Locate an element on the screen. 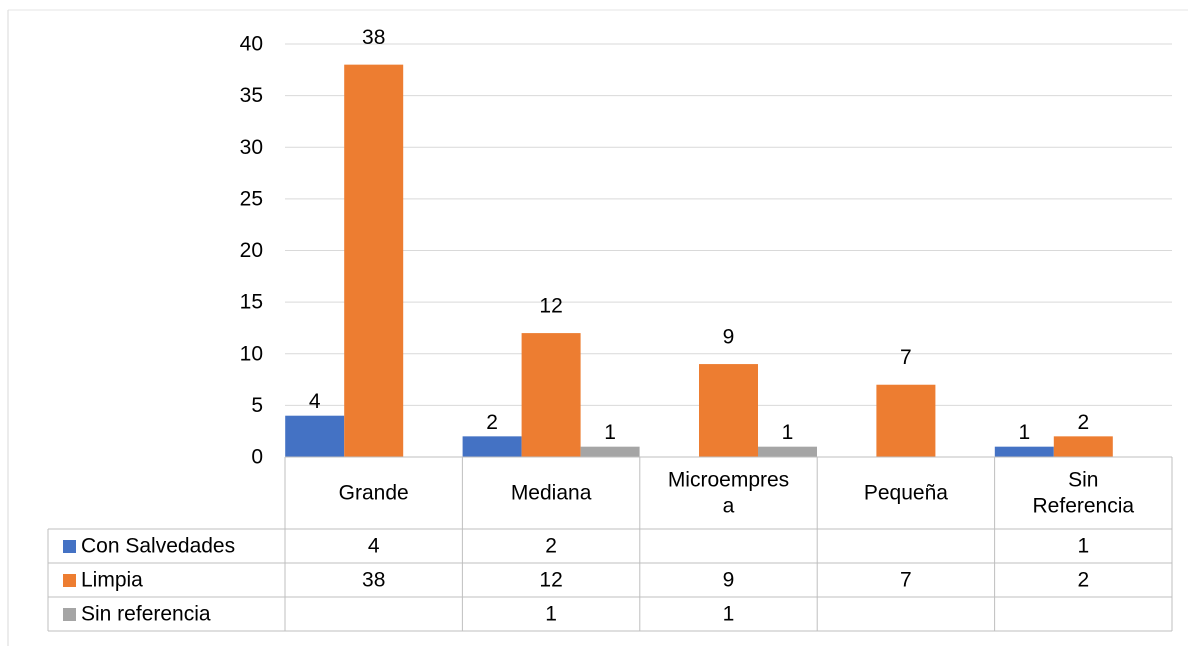 The image size is (1189, 651). y-tick-label: 0 is located at coordinates (257, 457).